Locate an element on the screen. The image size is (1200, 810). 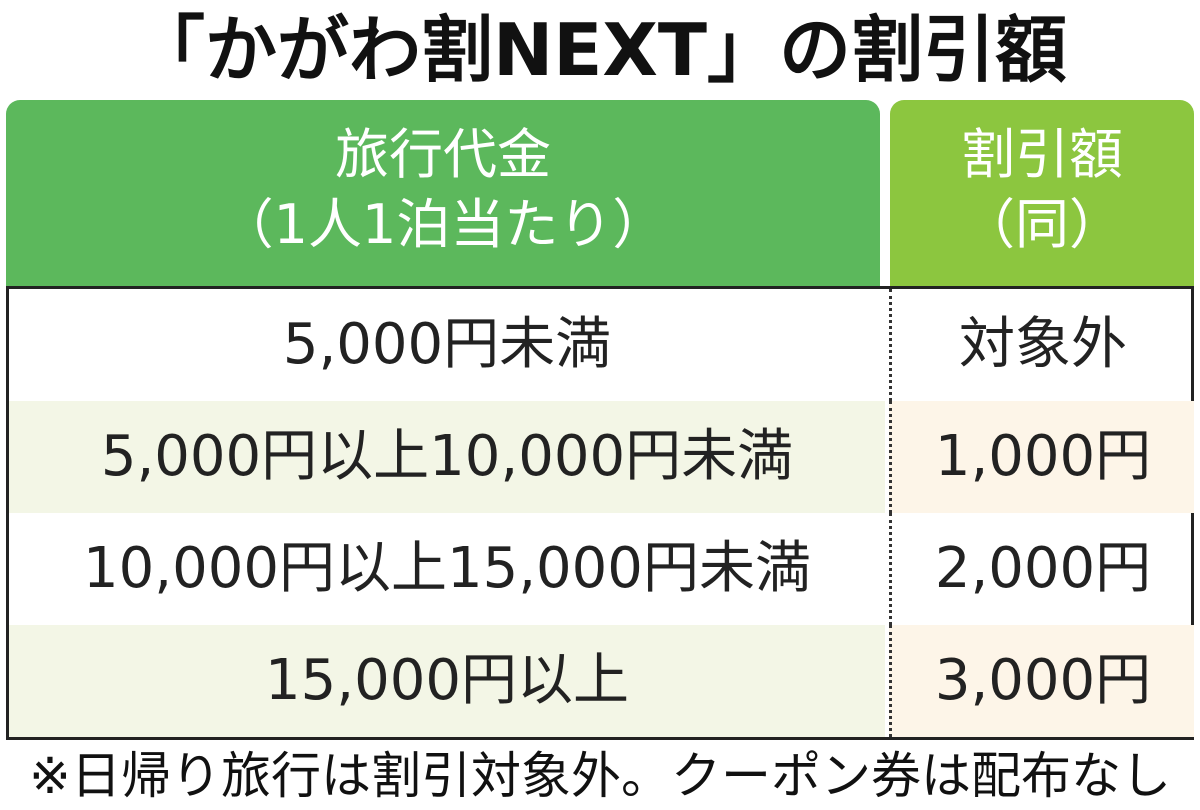
row: 5,000円未満 対象外 is located at coordinates (600, 345).